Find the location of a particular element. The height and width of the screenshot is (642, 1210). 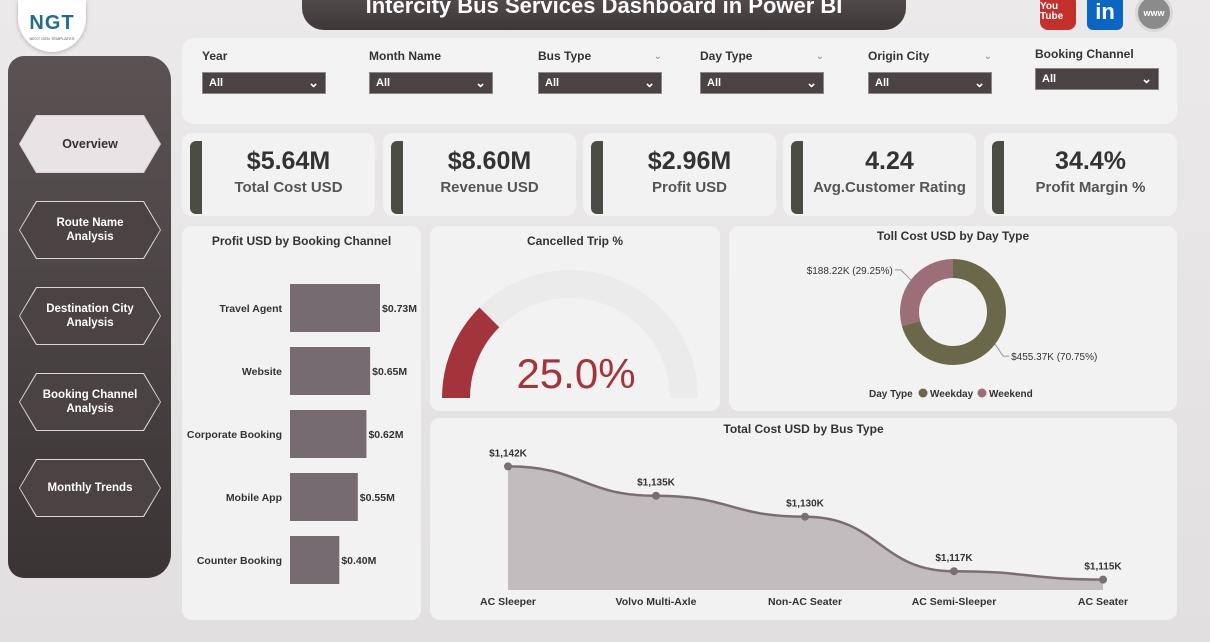

kpi-label: Revenue USD is located at coordinates (489, 187).